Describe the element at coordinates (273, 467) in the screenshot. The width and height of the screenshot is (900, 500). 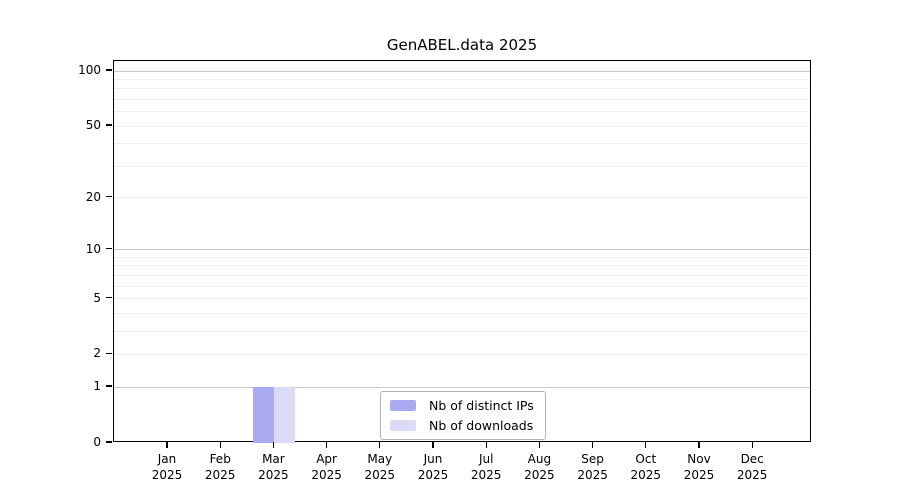
I see `x-axis-tick-label: Mar 2025` at that location.